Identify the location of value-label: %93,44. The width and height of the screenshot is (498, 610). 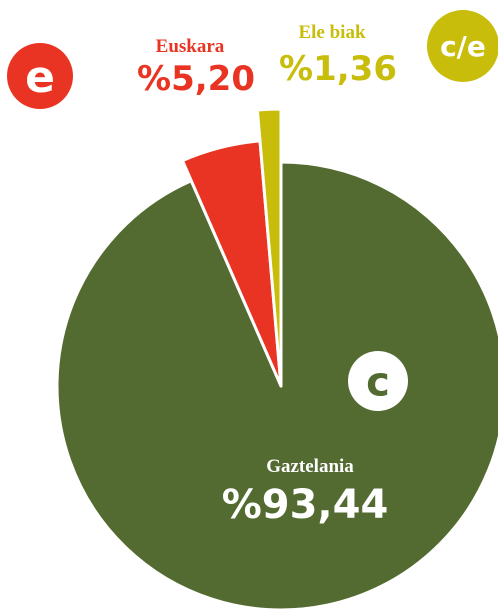
(305, 505).